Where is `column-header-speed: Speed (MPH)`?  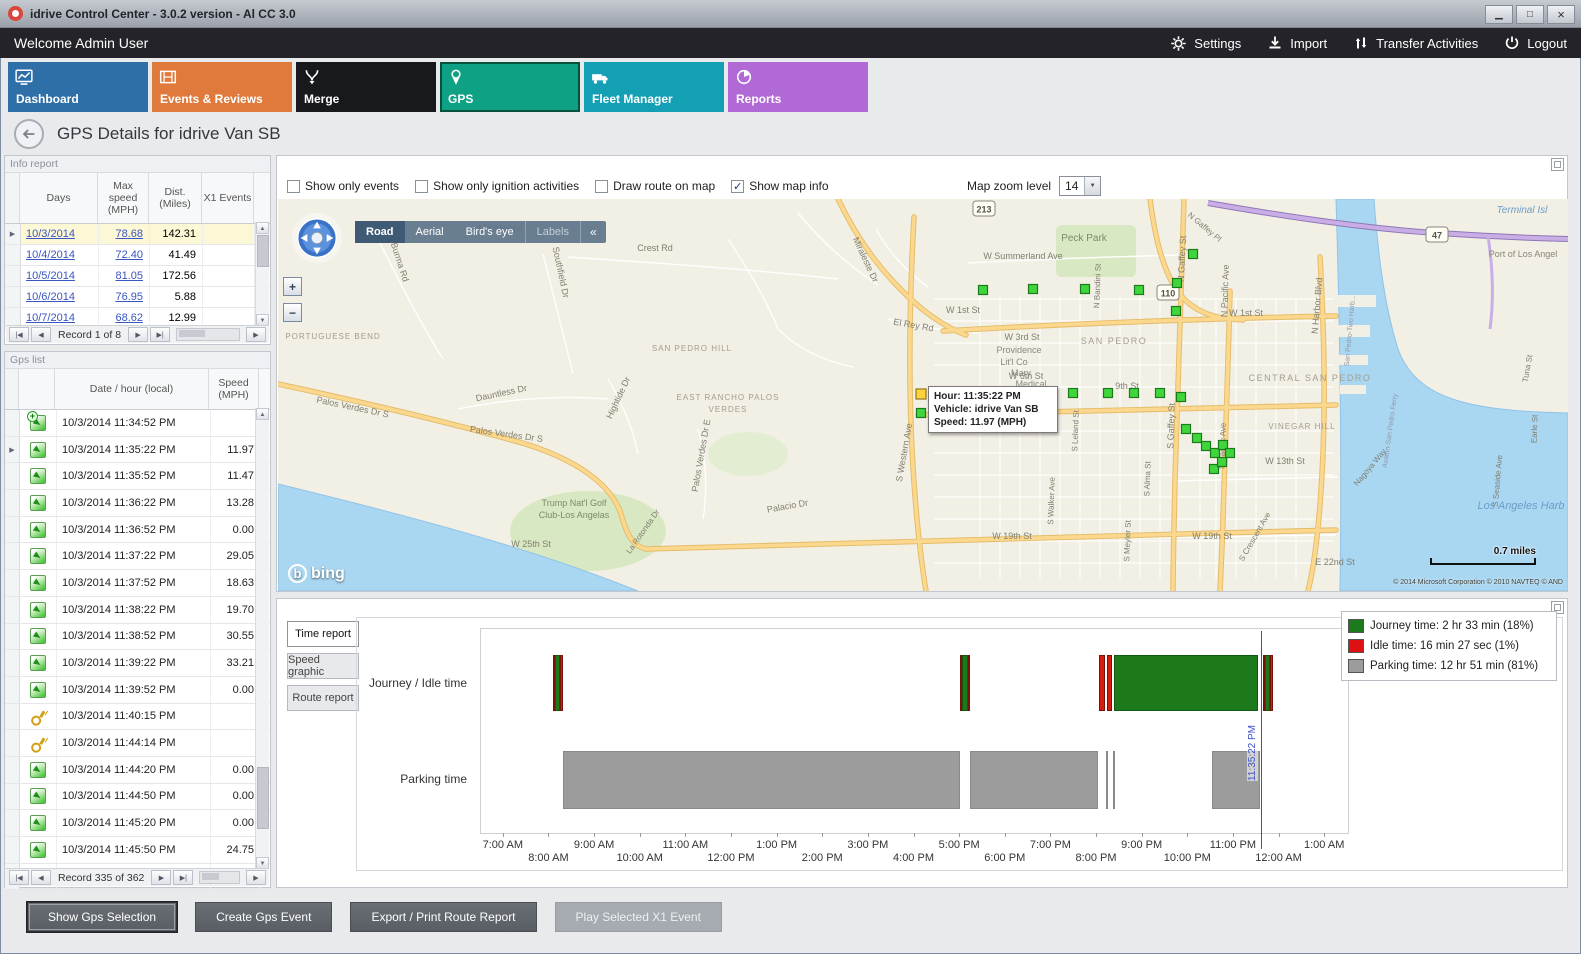 column-header-speed: Speed (MPH) is located at coordinates (234, 389).